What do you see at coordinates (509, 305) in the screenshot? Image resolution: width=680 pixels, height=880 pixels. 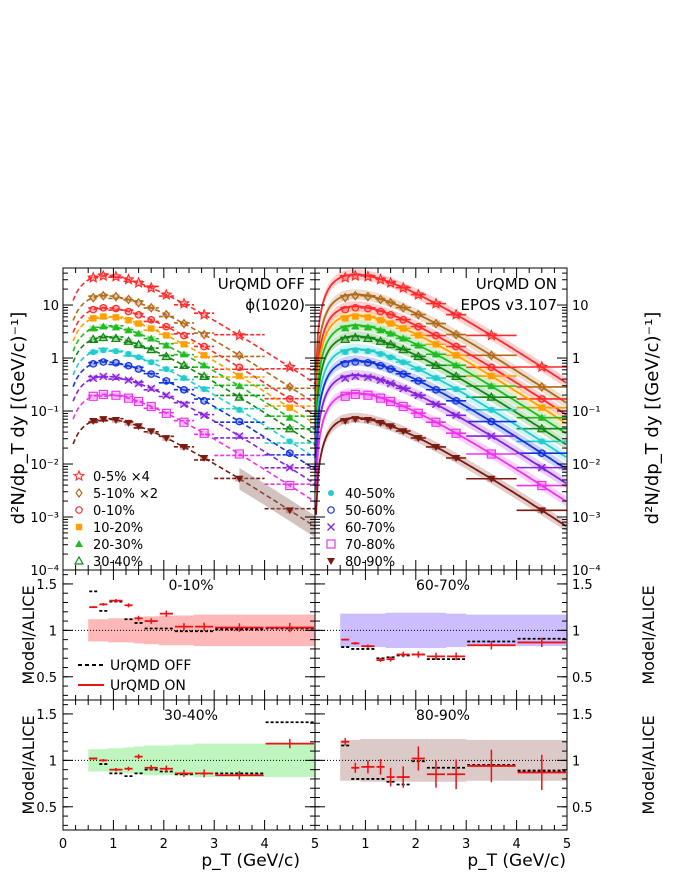 I see `label-epos: EPOS v3.107` at bounding box center [509, 305].